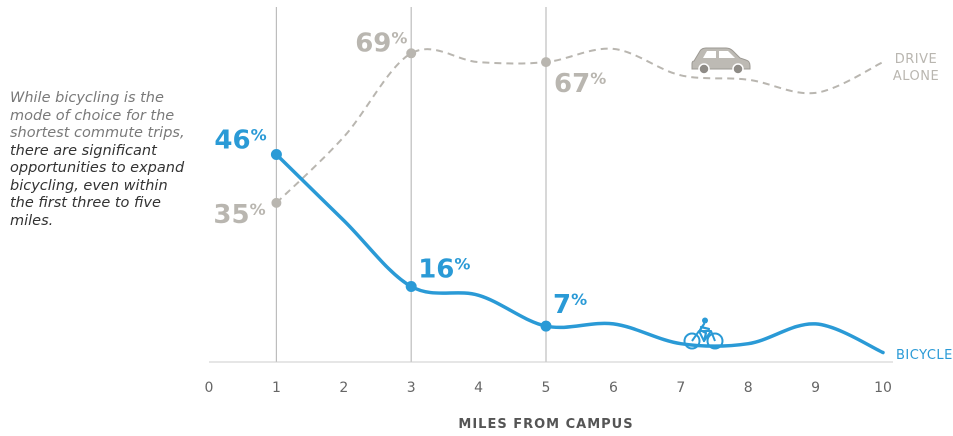 Image resolution: width=953 pixels, height=436 pixels. What do you see at coordinates (411, 388) in the screenshot?
I see `x-tick-label: 3` at bounding box center [411, 388].